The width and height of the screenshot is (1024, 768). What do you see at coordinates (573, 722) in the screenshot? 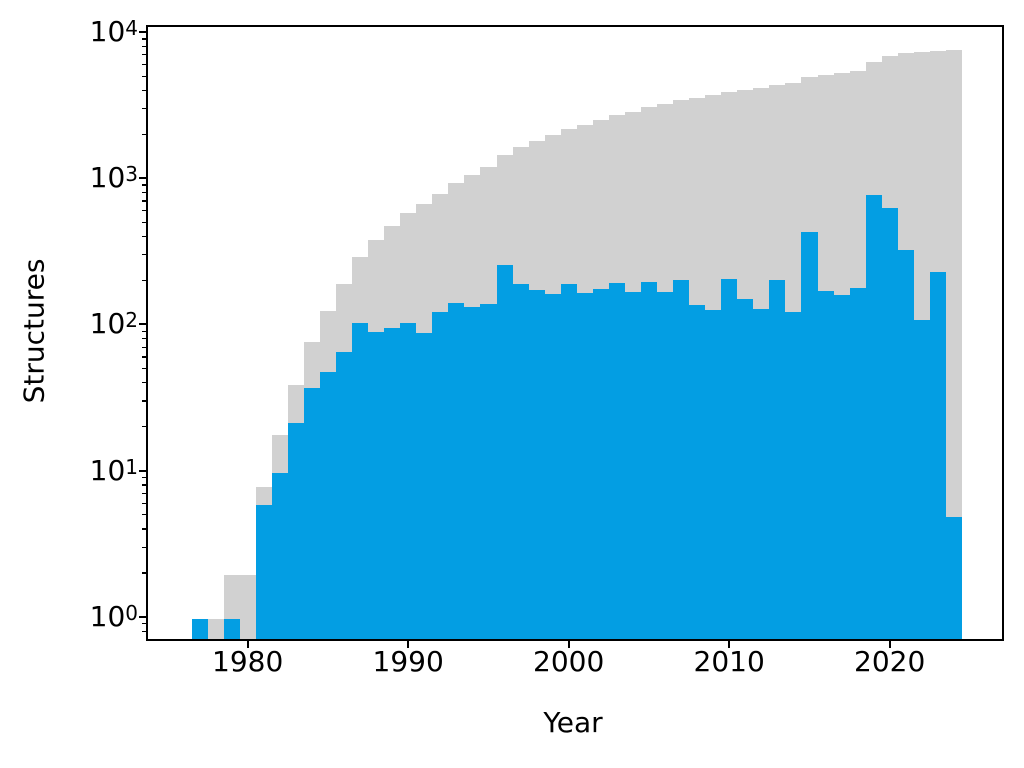
I see `x-axis-label: Year` at bounding box center [573, 722].